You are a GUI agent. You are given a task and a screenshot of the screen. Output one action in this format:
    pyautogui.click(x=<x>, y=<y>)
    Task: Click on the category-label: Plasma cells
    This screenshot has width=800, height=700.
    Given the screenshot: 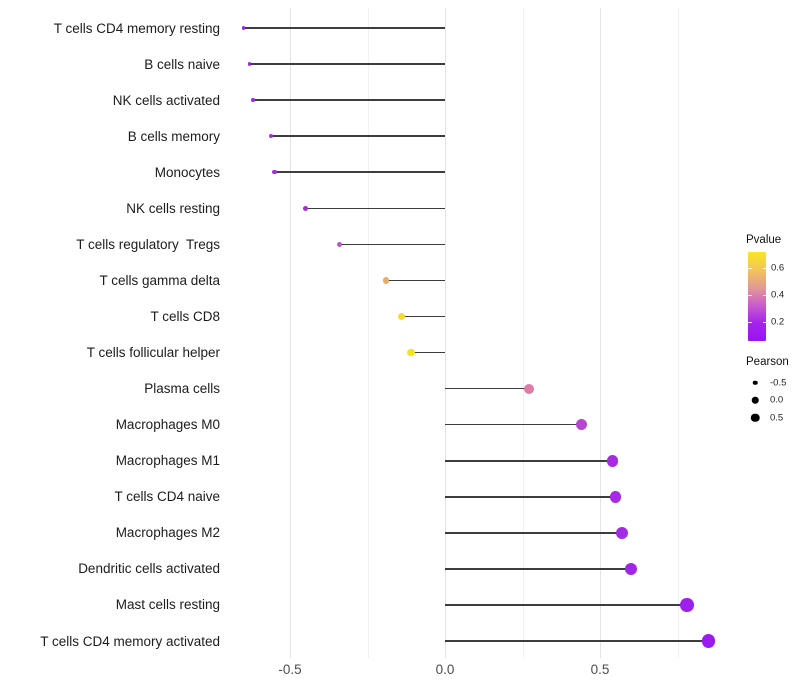 What is the action you would take?
    pyautogui.click(x=182, y=389)
    